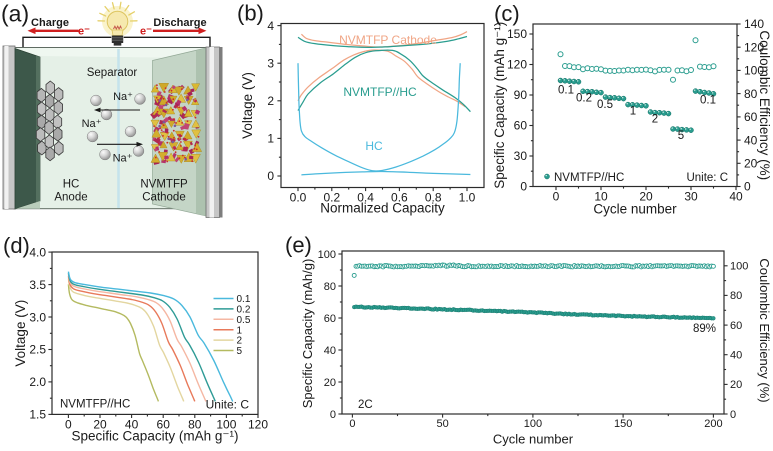  I want to click on svg-text: Discharge, so click(179, 23).